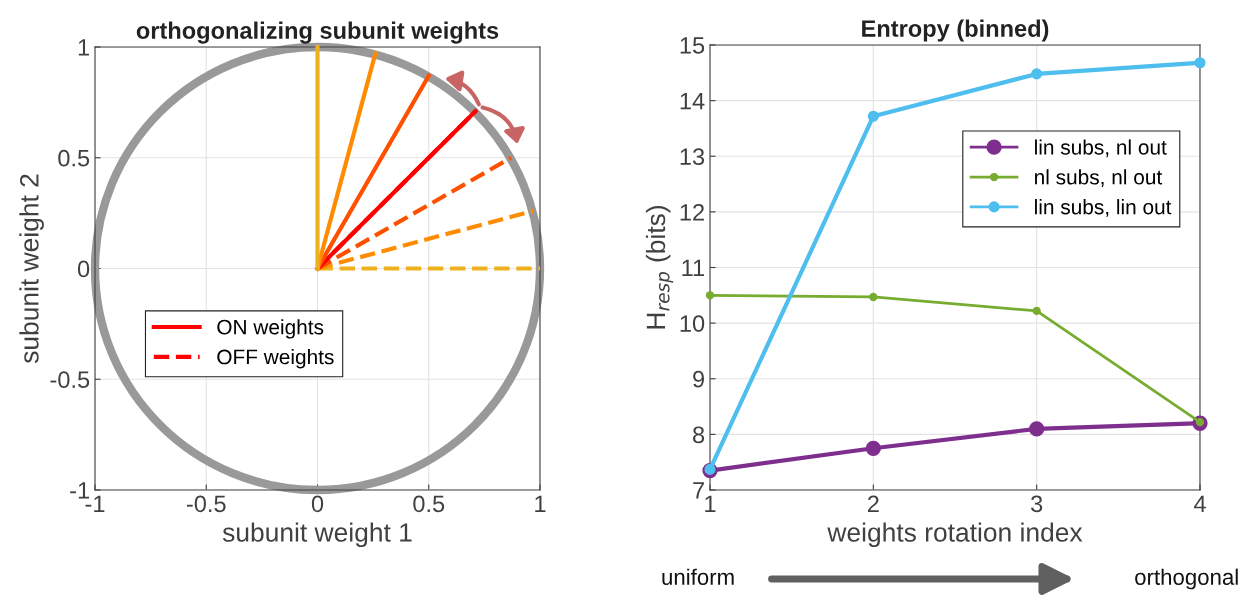 Image resolution: width=1239 pixels, height=601 pixels. Describe the element at coordinates (873, 503) in the screenshot. I see `x-tick-label: 2` at that location.